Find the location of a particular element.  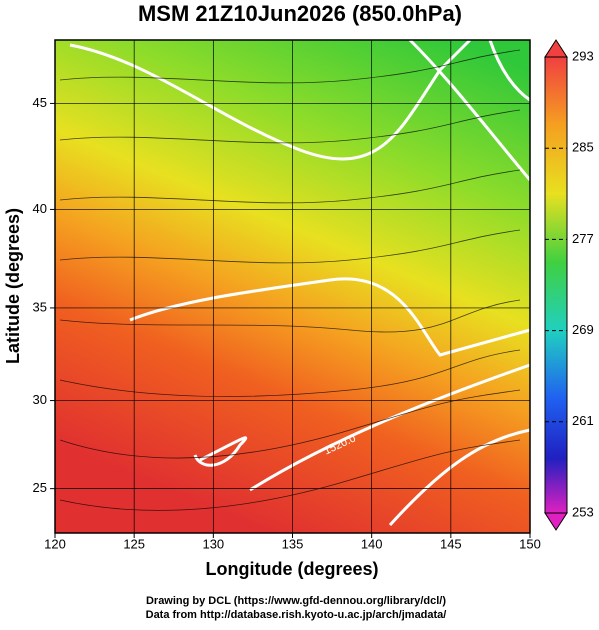

colorbar-tick-label: 293 is located at coordinates (583, 55).